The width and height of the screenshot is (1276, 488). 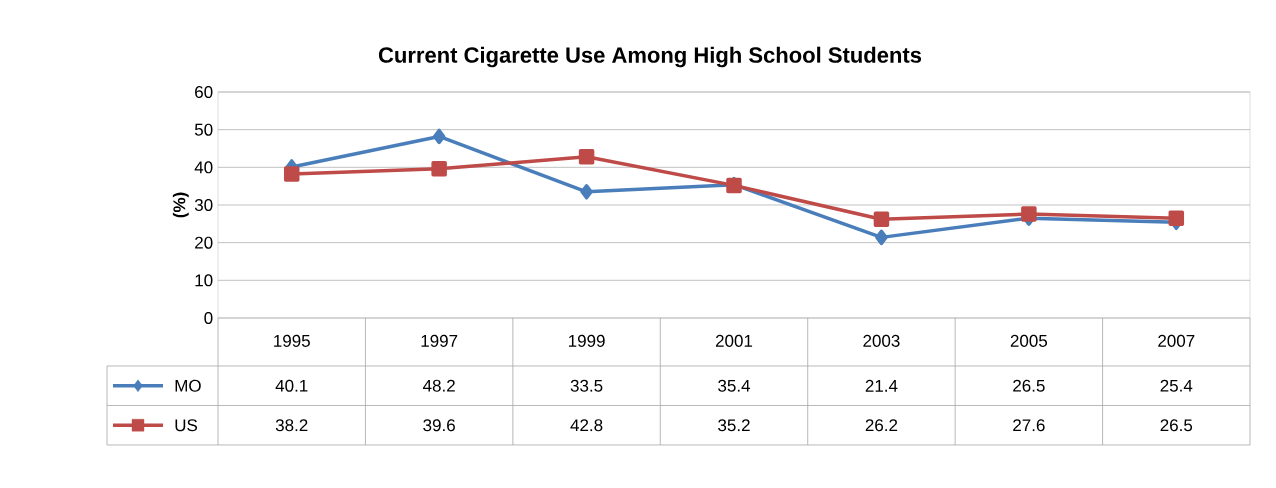 I want to click on x-tick-label: 2003, so click(x=881, y=340).